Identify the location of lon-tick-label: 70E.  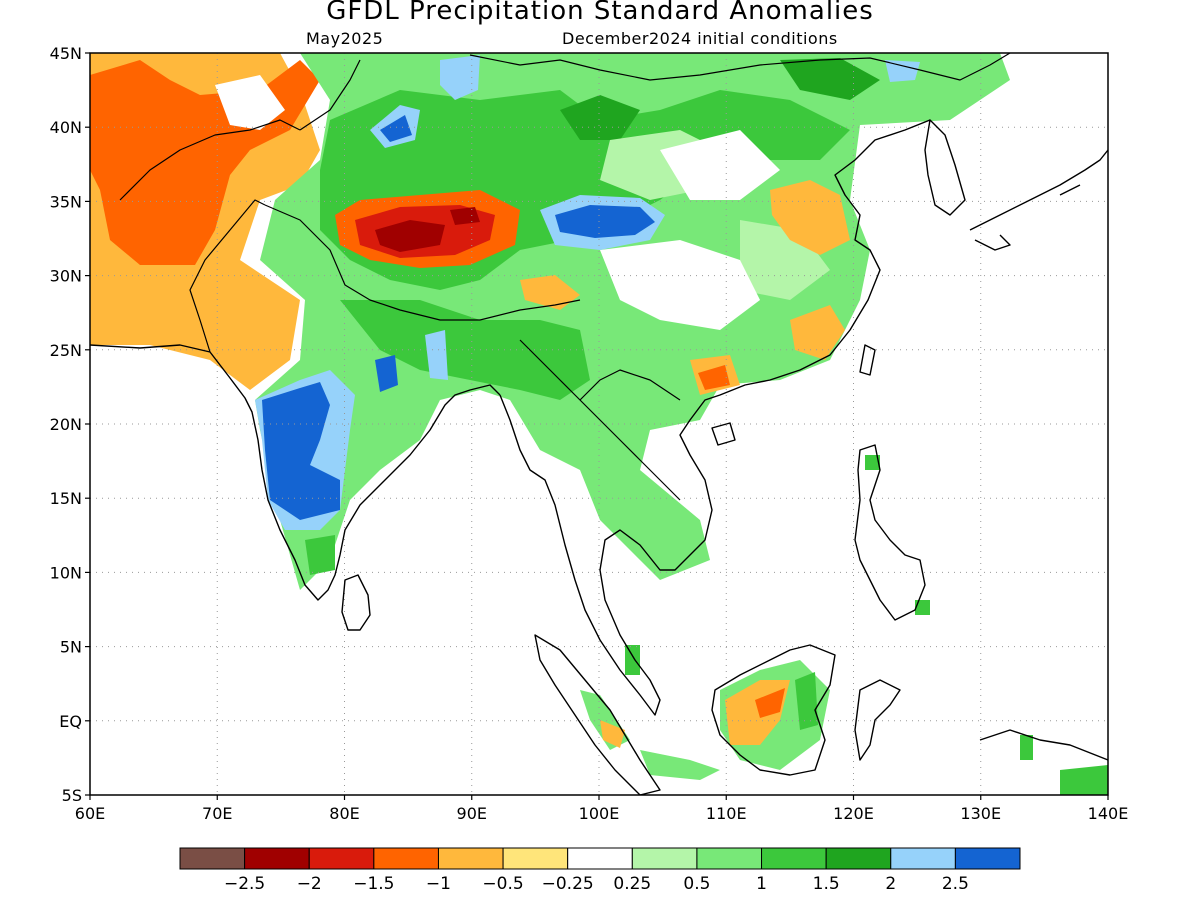
(217, 813).